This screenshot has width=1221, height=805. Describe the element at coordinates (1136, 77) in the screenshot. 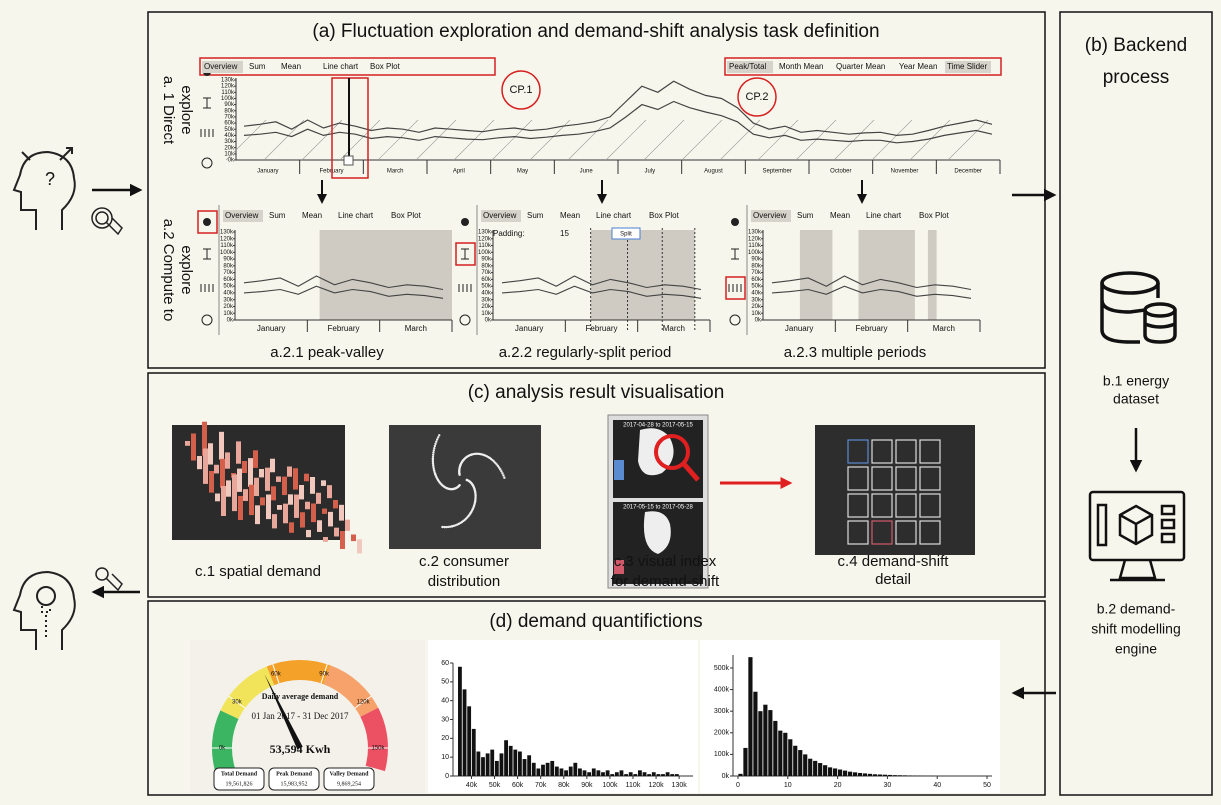

I see `panel-title: process` at that location.